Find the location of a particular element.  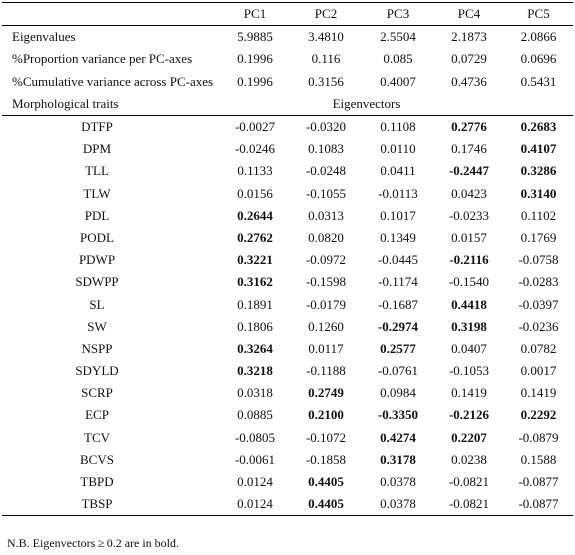

trait-row: DPM -0.0246 0.1083 0.0110 0.1746 0.4107 is located at coordinates (287, 149).